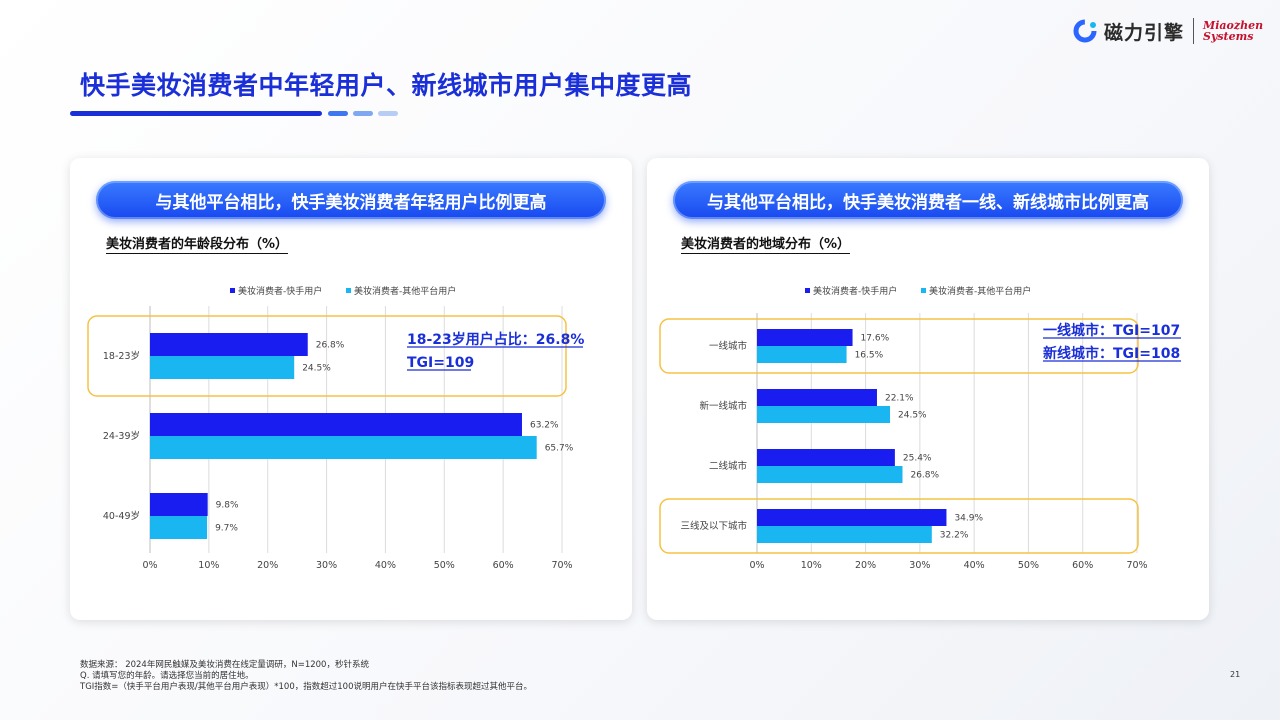  I want to click on page-title: 快手美妆消费者中年轻用户、新线城市用户集中度更高, so click(386, 85).